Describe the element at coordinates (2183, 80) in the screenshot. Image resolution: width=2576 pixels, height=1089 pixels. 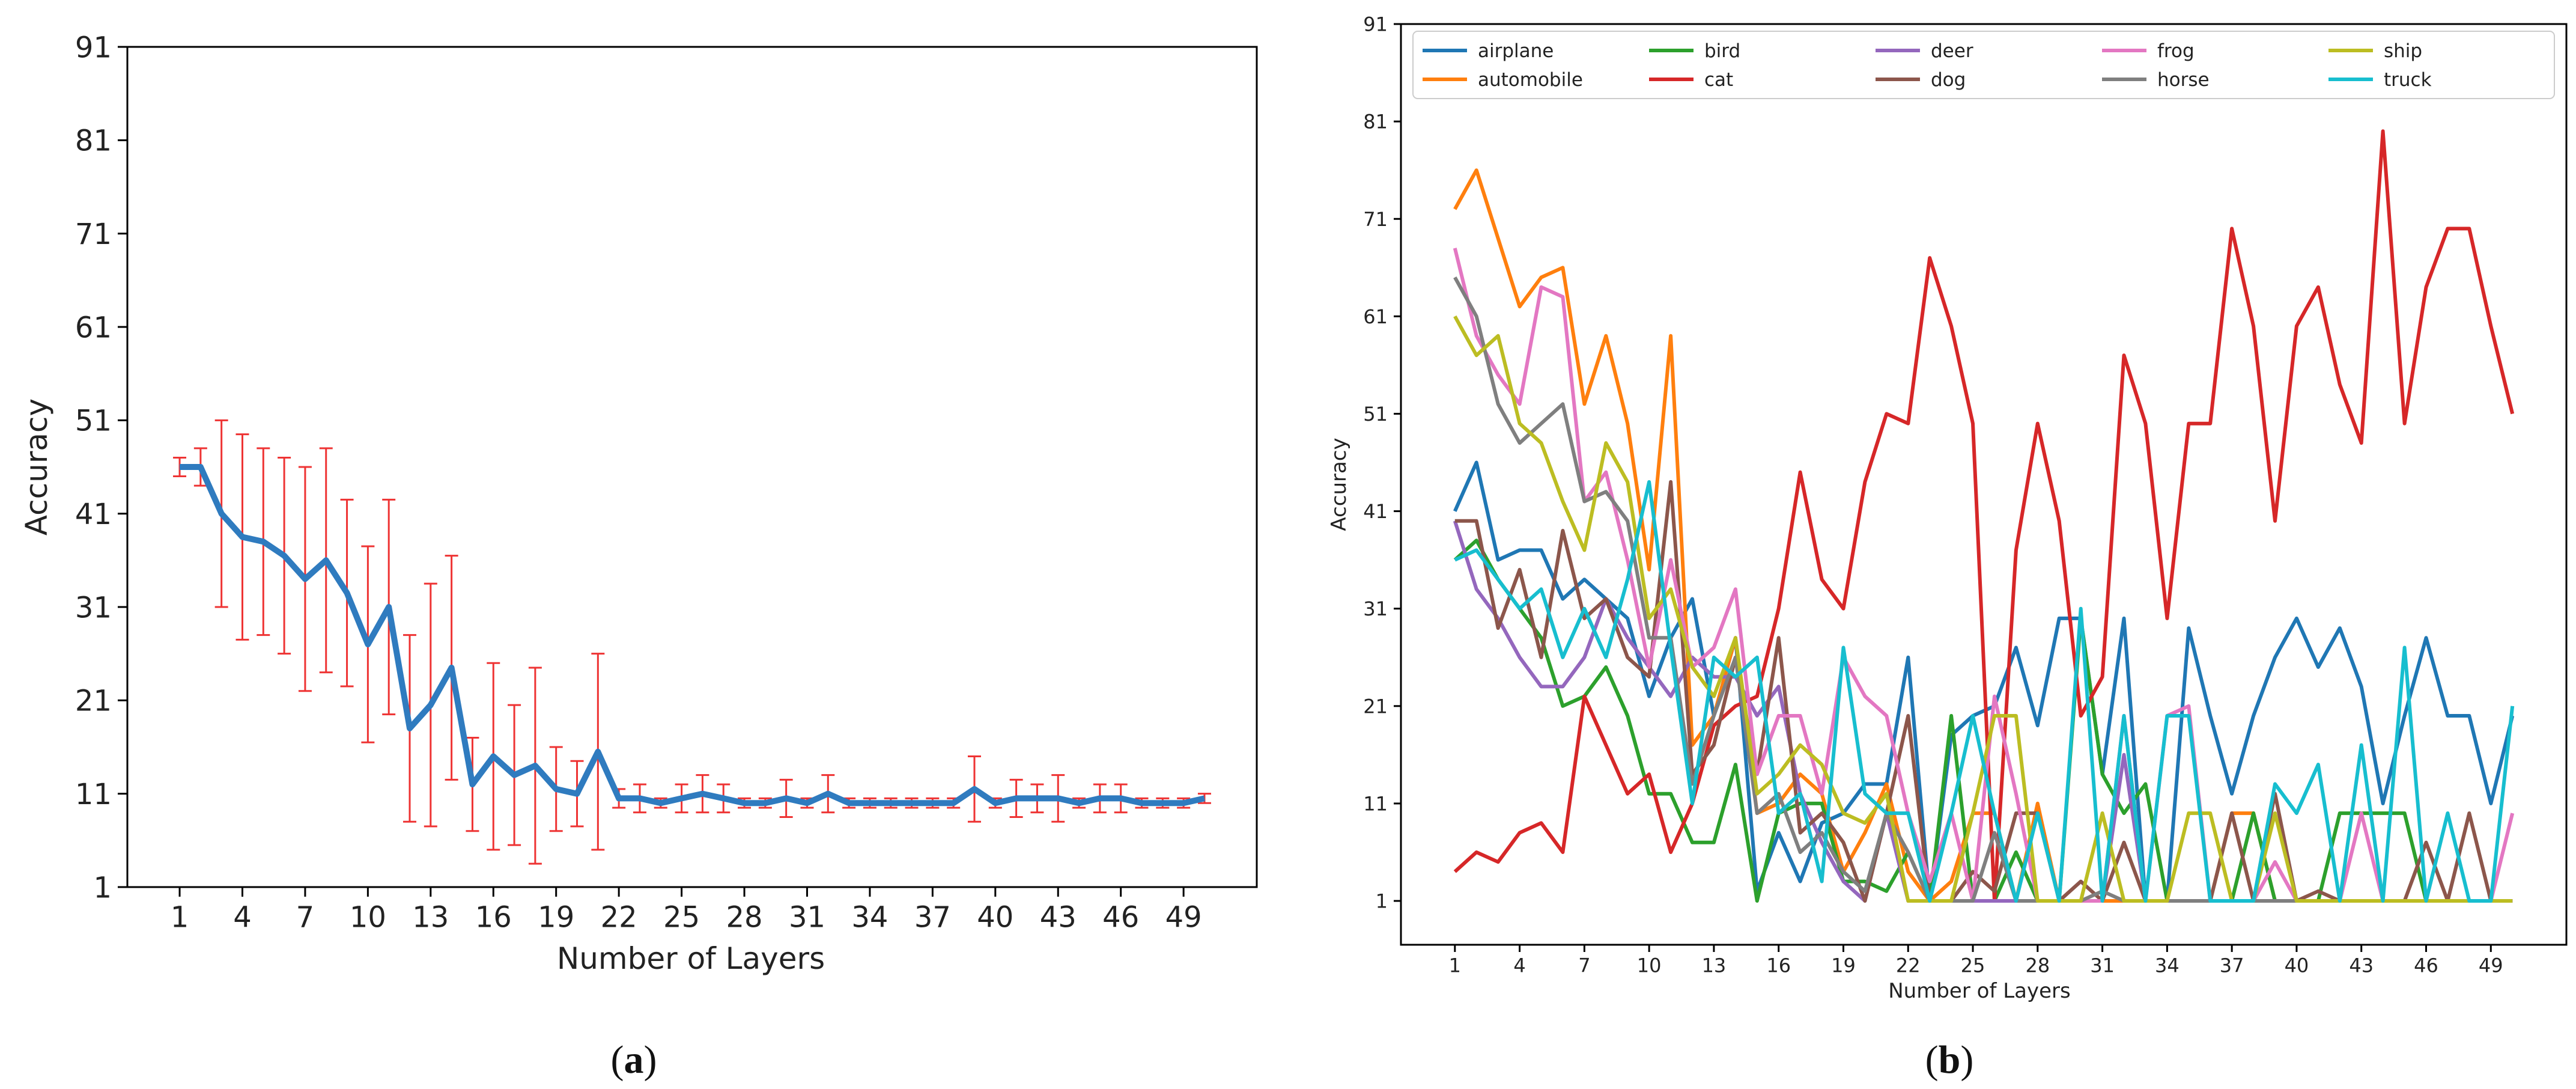
I see `legend-label-horse: horse` at that location.